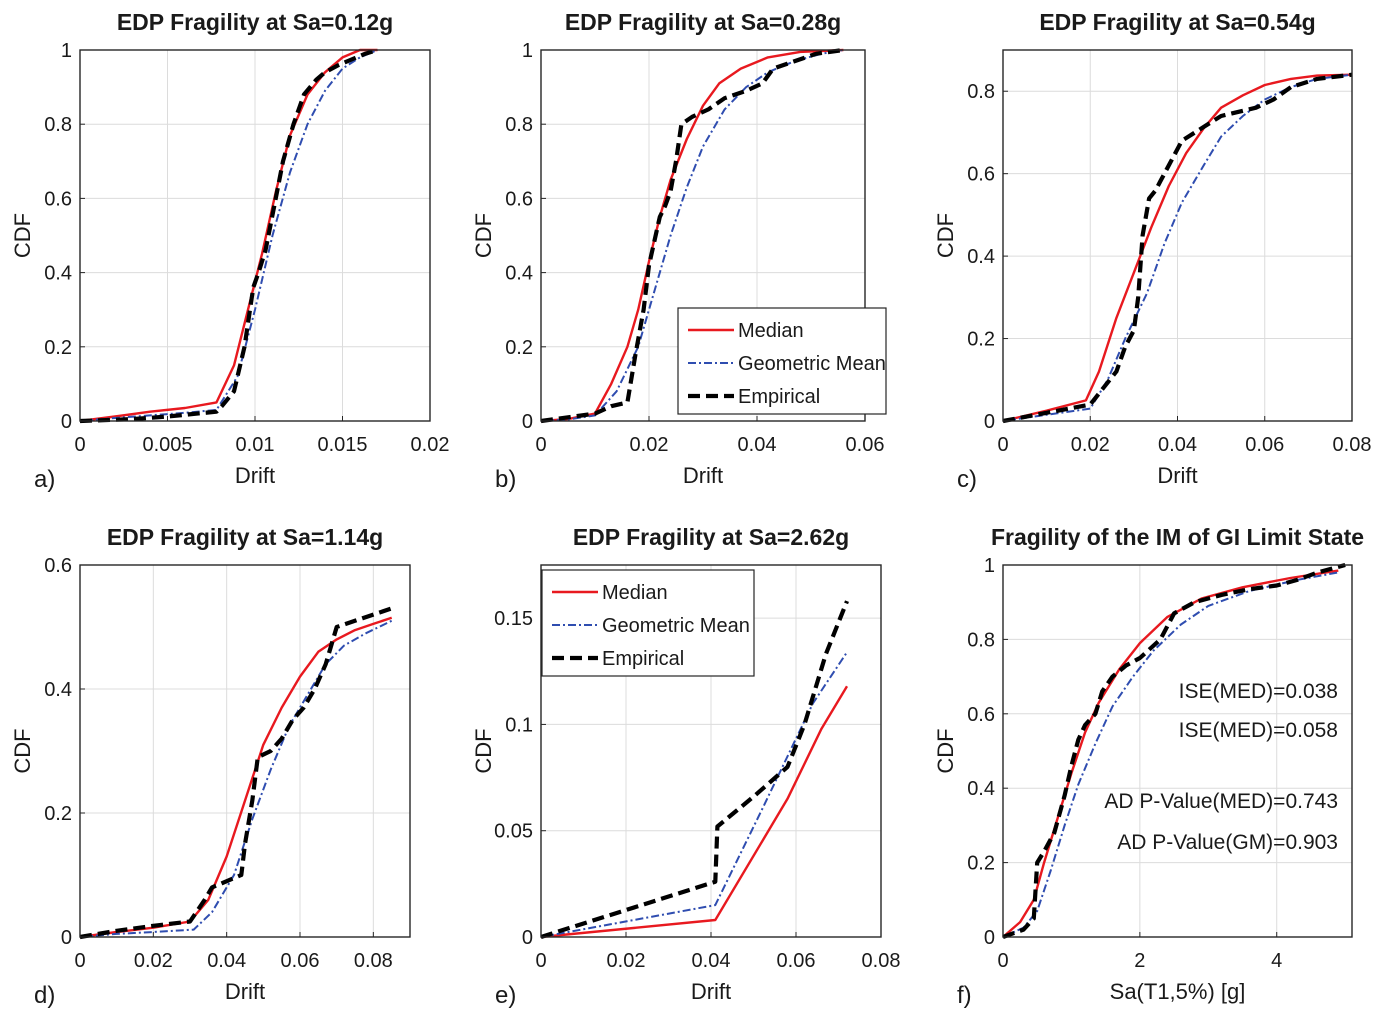  I want to click on panel-label: e), so click(505, 995).